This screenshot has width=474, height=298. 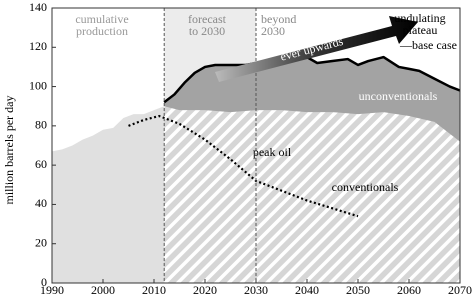 I want to click on period-label: 2030, so click(x=273, y=31).